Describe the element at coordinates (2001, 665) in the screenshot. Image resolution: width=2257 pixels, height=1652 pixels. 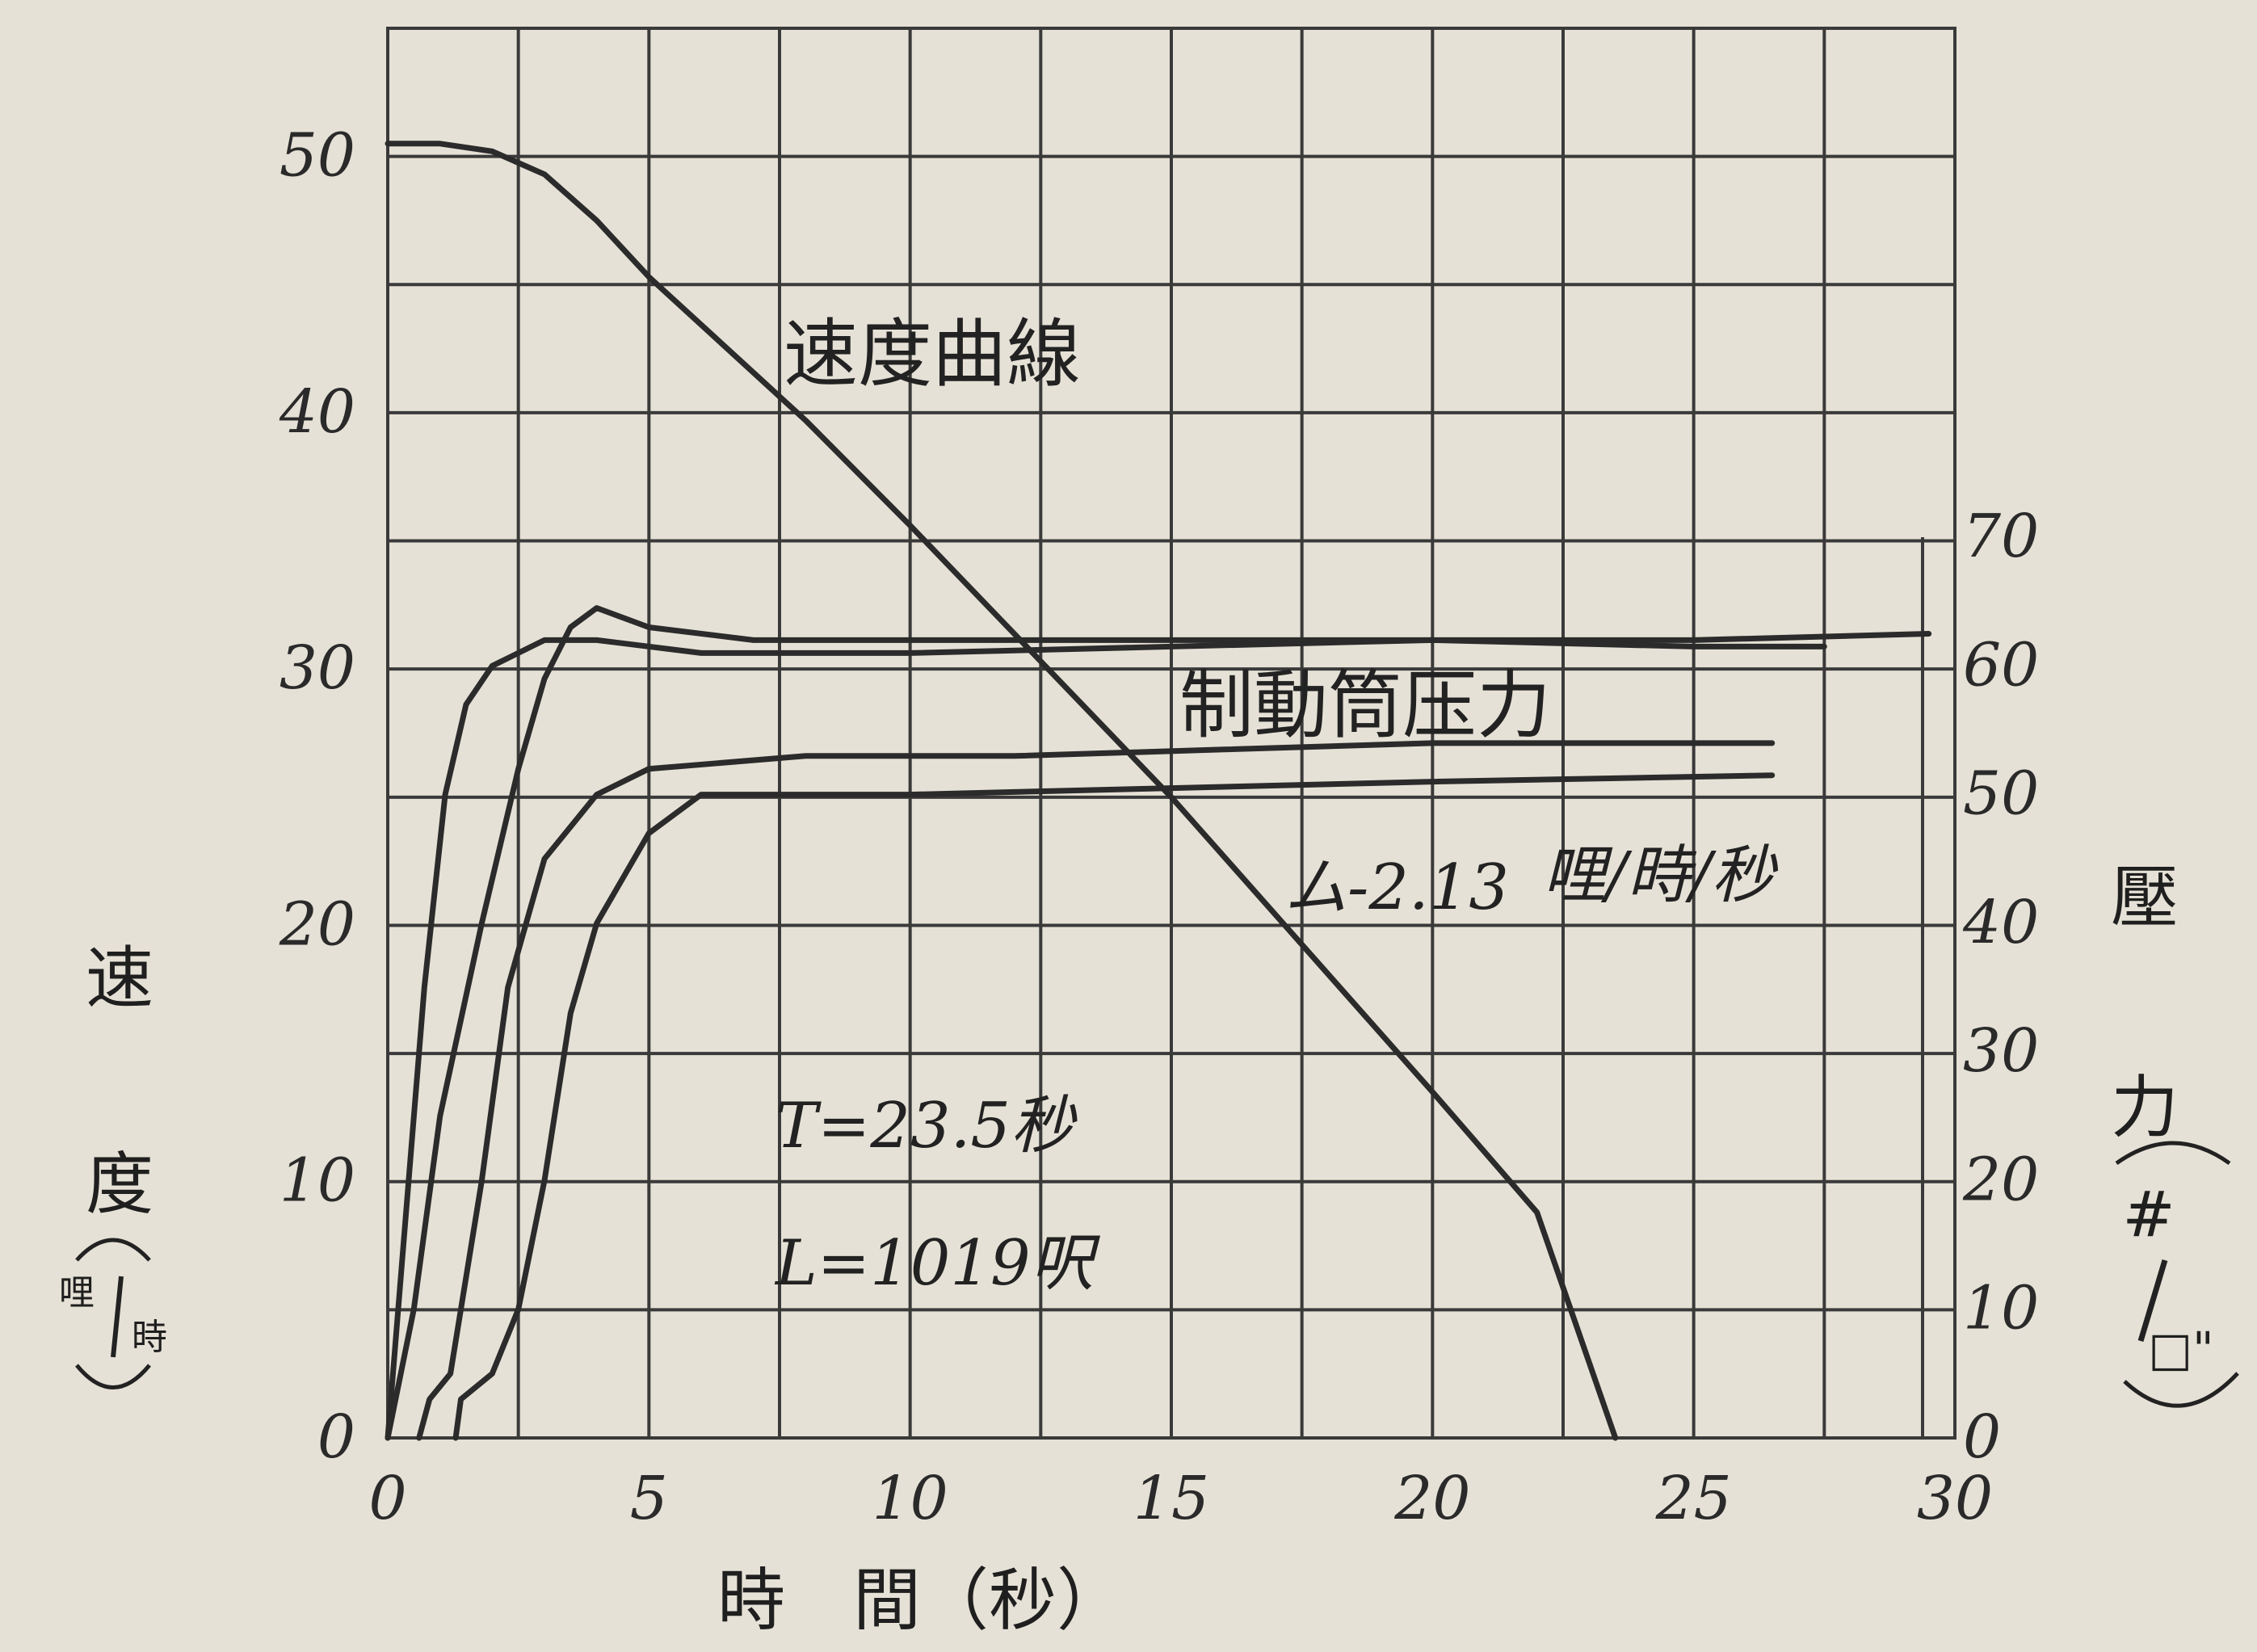
I see `right-tick-label: 60` at that location.